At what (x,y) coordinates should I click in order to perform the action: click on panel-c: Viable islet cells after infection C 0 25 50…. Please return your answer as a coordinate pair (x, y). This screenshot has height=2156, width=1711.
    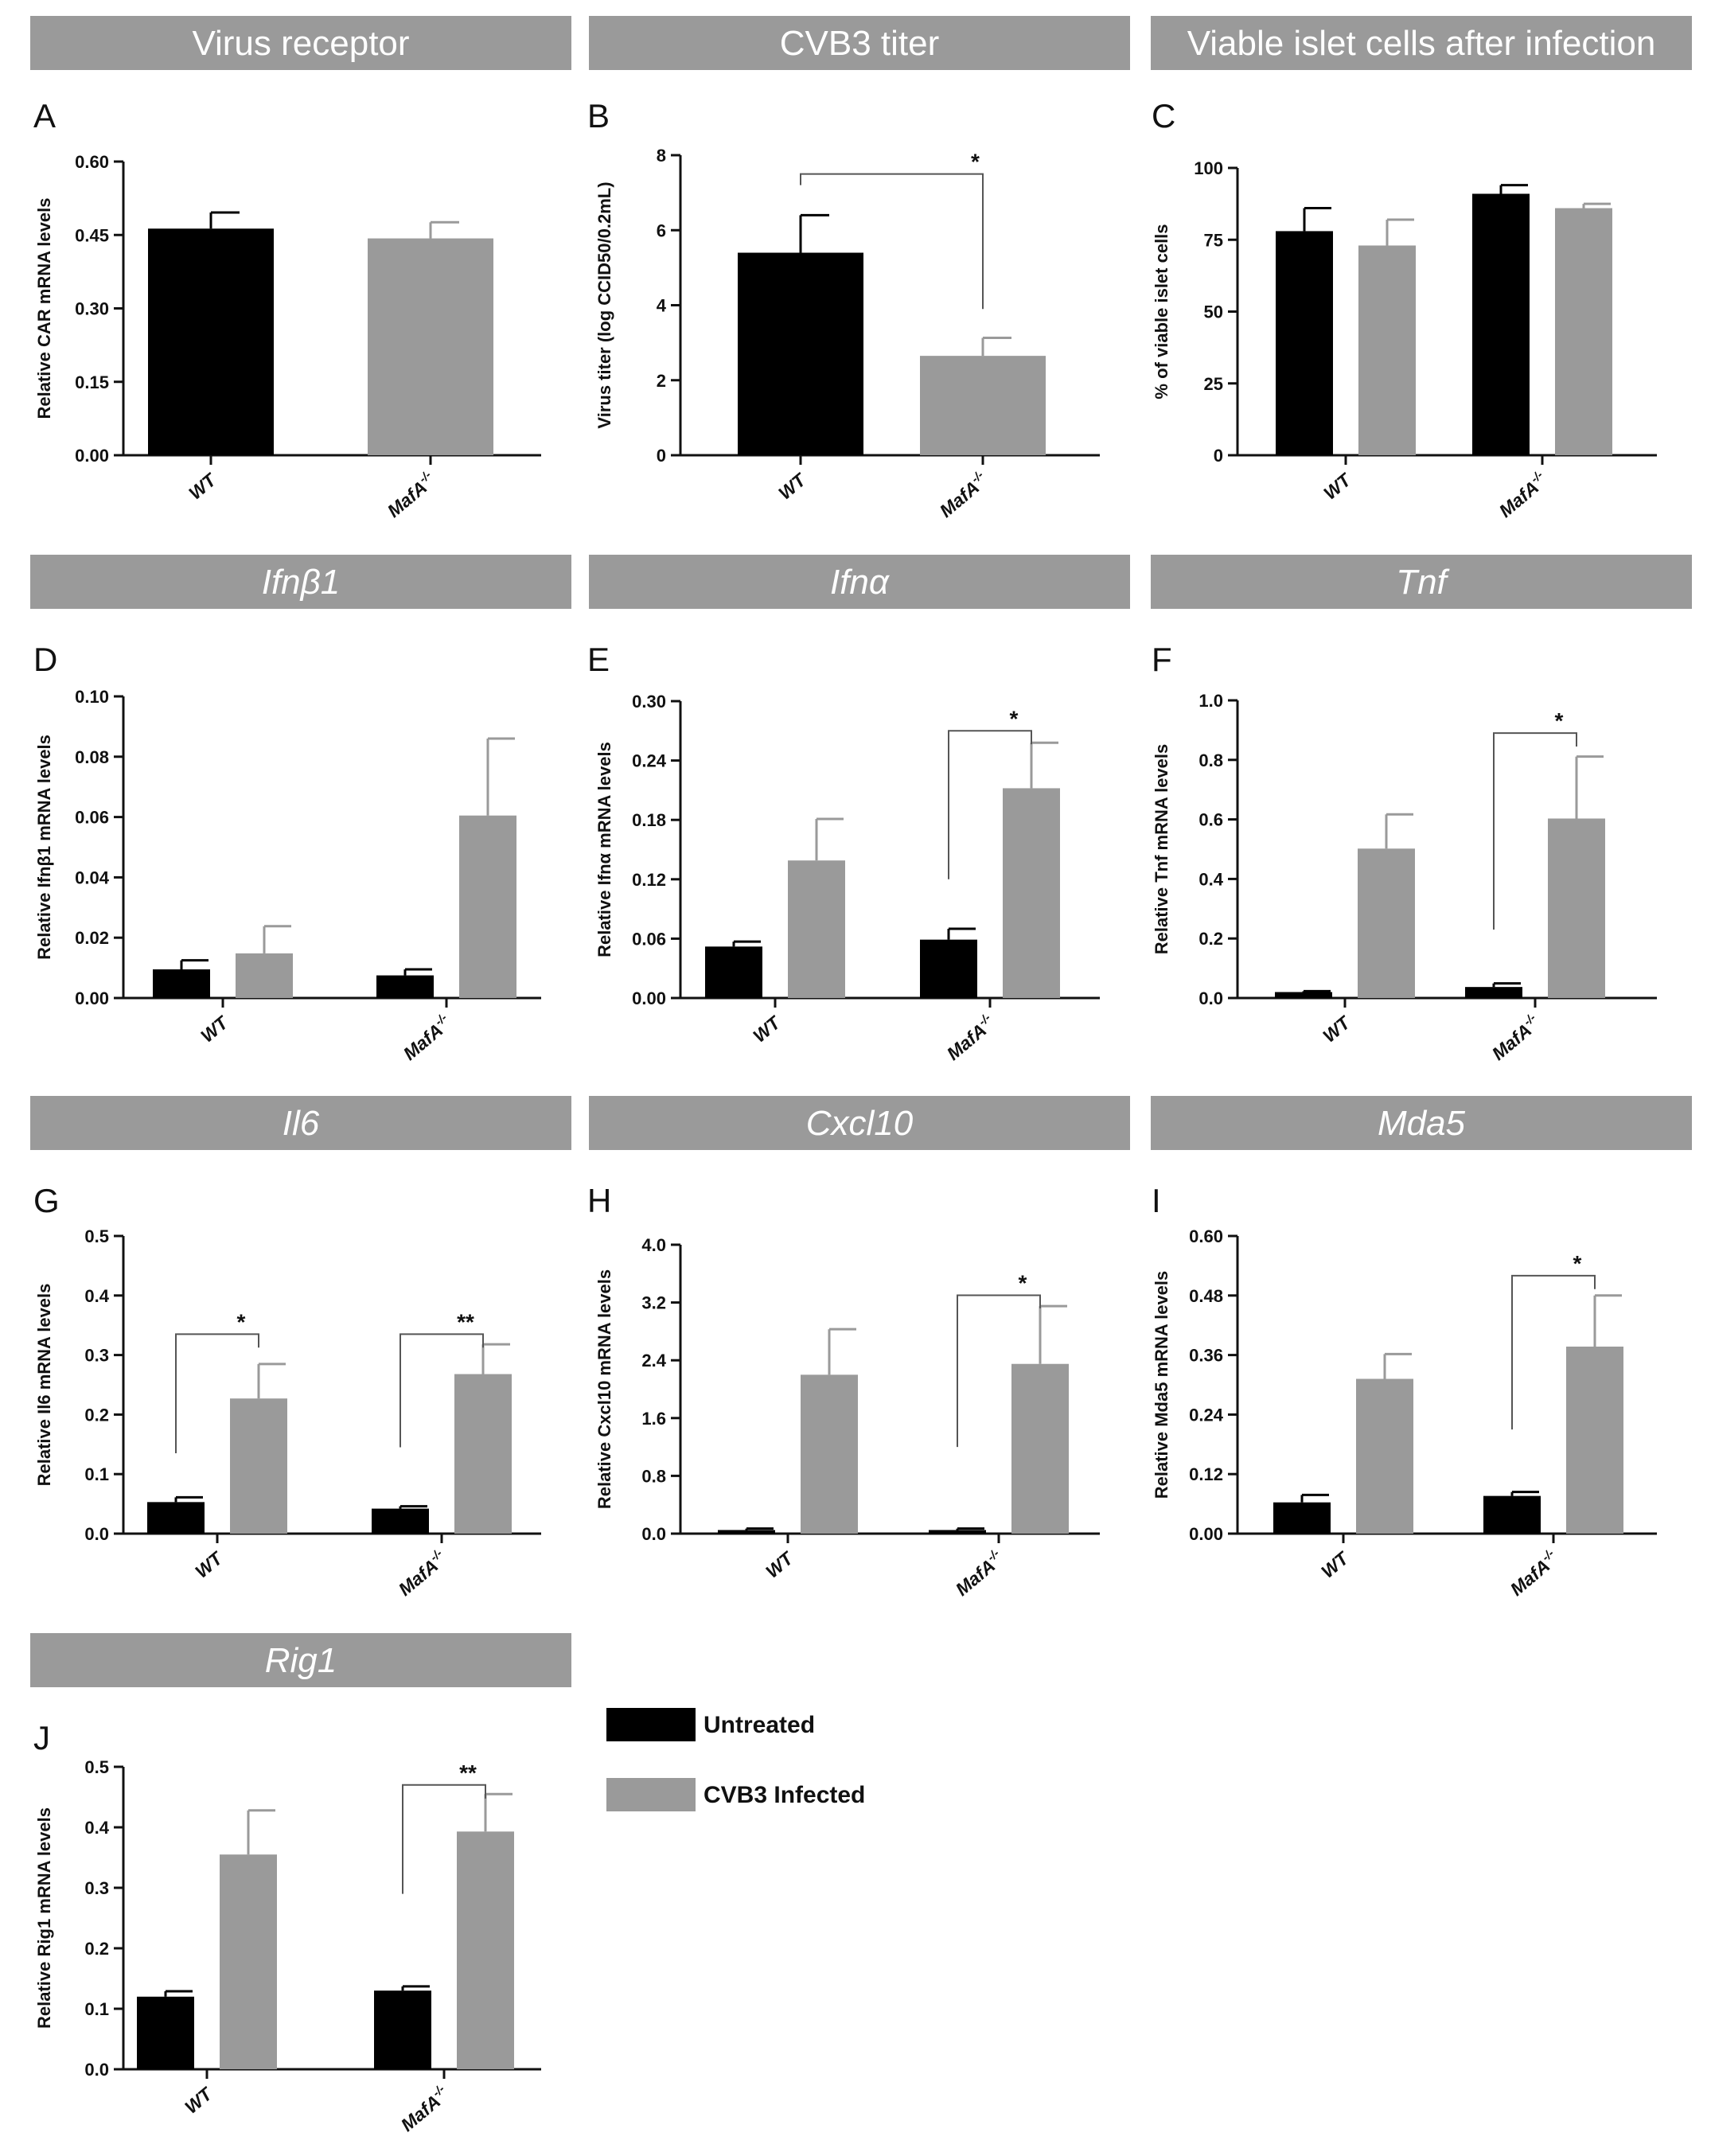
    Looking at the image, I should click on (1421, 268).